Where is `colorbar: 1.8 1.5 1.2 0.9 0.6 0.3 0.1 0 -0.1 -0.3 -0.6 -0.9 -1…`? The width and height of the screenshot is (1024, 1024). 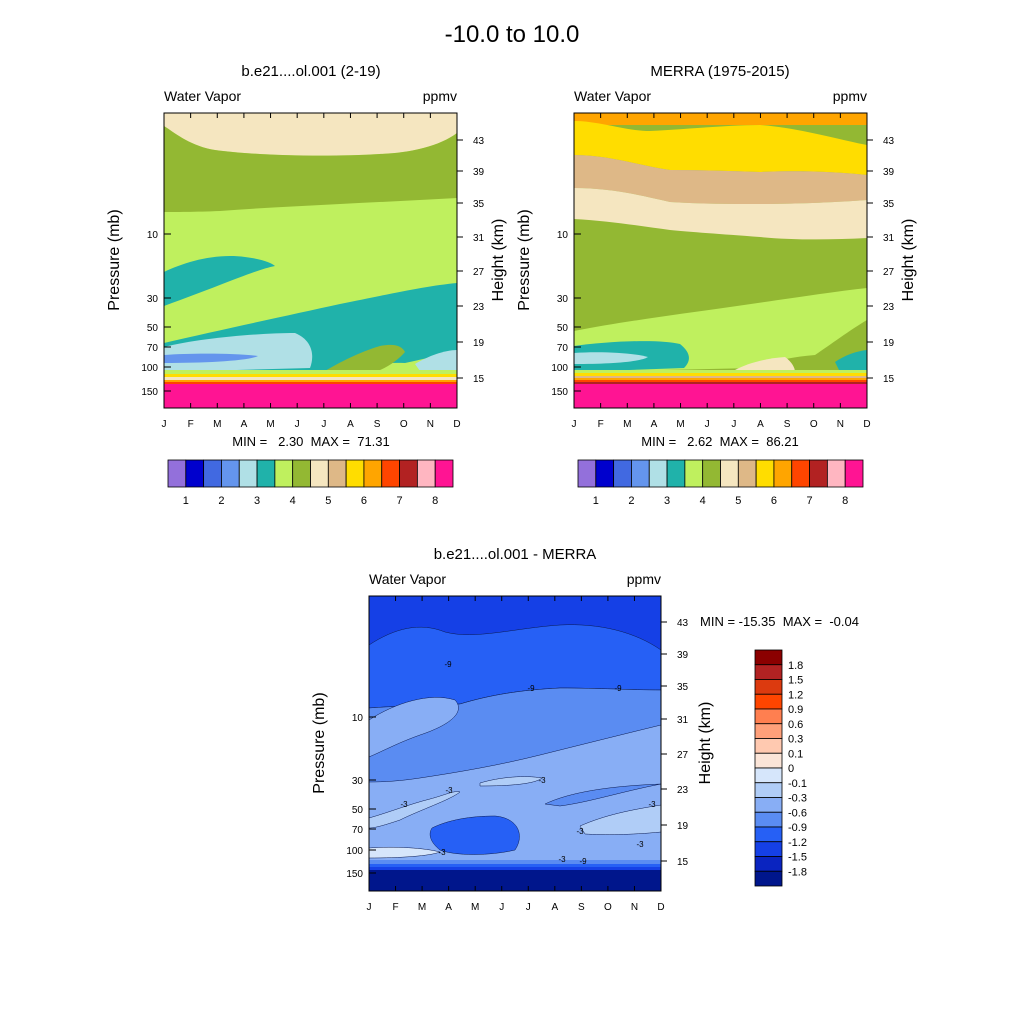 colorbar: 1.8 1.5 1.2 0.9 0.6 0.3 0.1 0 -0.1 -0.3 -0.6 -0.9 -1… is located at coordinates (780, 768).